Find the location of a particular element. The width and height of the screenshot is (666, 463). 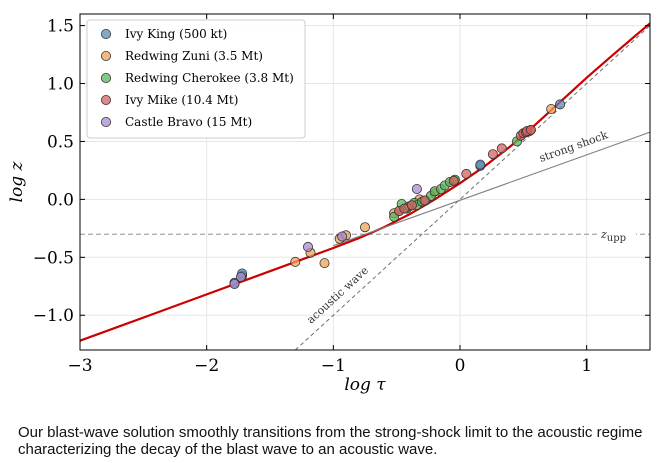

x-tick-label: −2 is located at coordinates (206, 366).